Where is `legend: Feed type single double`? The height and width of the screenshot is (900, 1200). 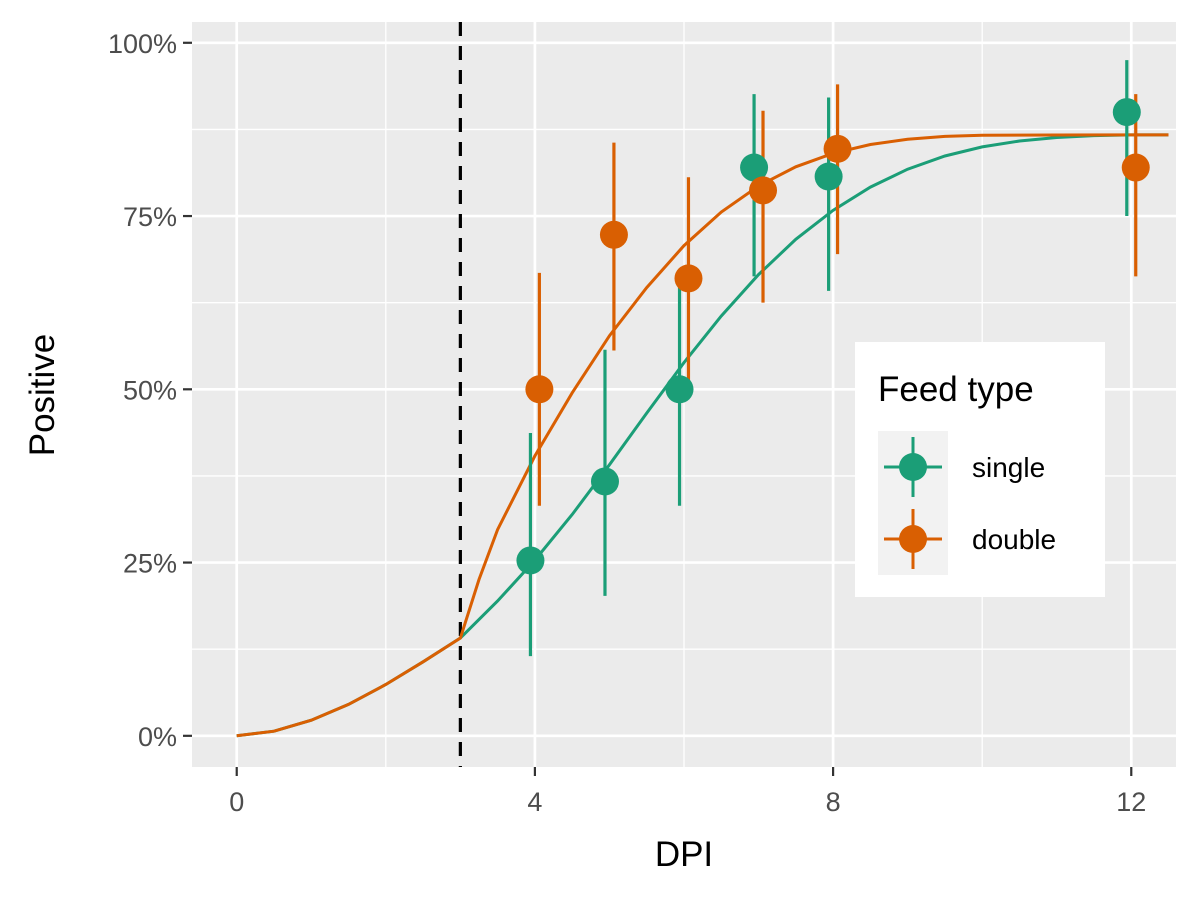 legend: Feed type single double is located at coordinates (980, 469).